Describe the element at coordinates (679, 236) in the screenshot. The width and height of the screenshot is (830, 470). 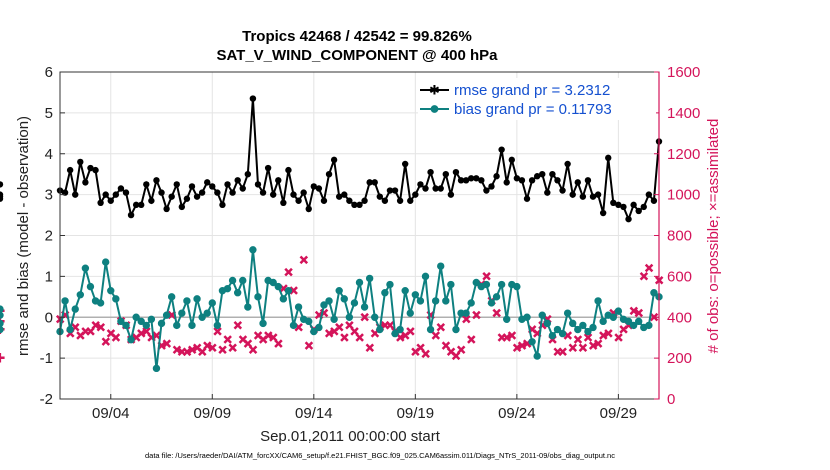
I see `y2-tick-label: 800` at that location.